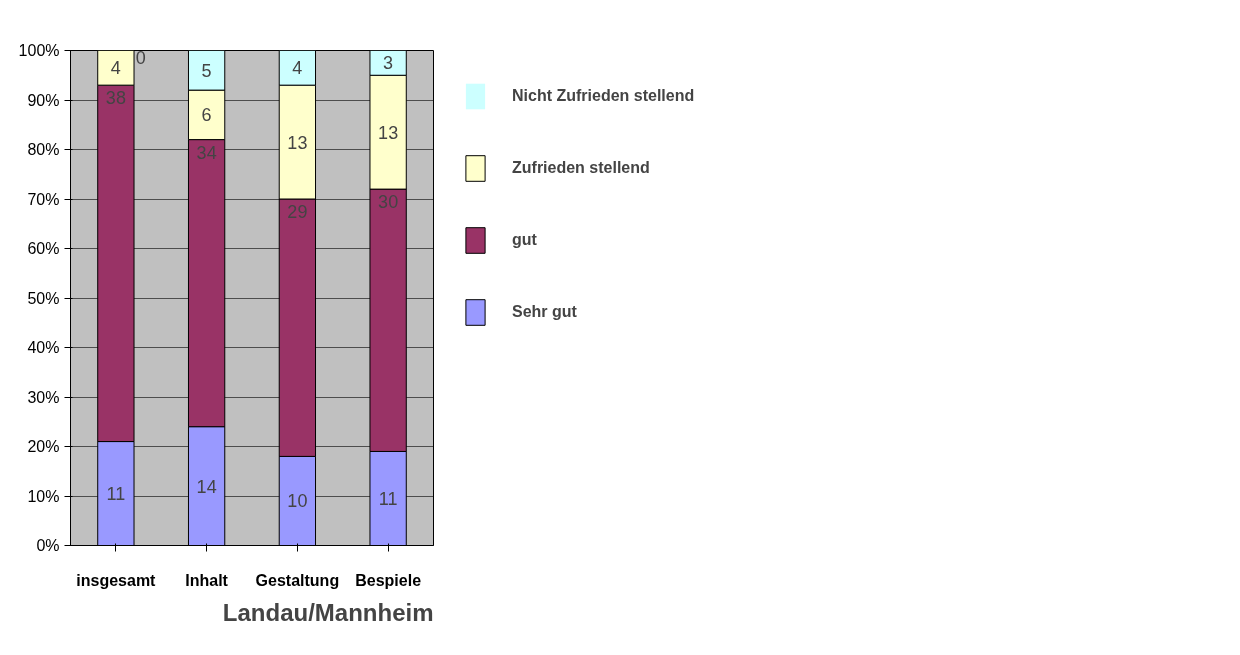 This screenshot has width=1240, height=655. What do you see at coordinates (43, 100) in the screenshot?
I see `y-tick-label: 90%` at bounding box center [43, 100].